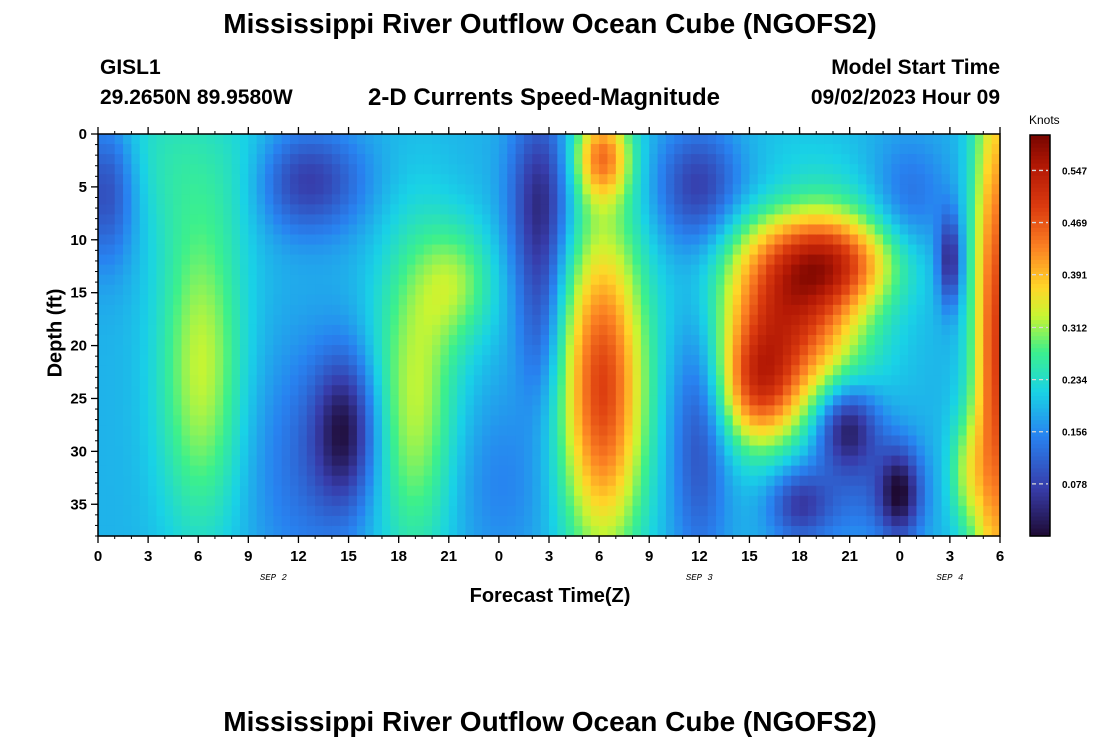  Describe the element at coordinates (699, 556) in the screenshot. I see `x-tick-label: 12` at that location.